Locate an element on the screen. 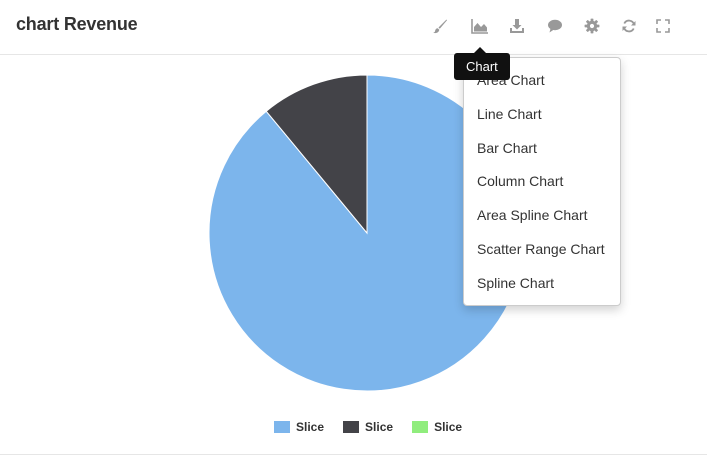 This screenshot has width=707, height=456. menu-item-scatter-range-chart: Scatter Range Chart is located at coordinates (541, 248).